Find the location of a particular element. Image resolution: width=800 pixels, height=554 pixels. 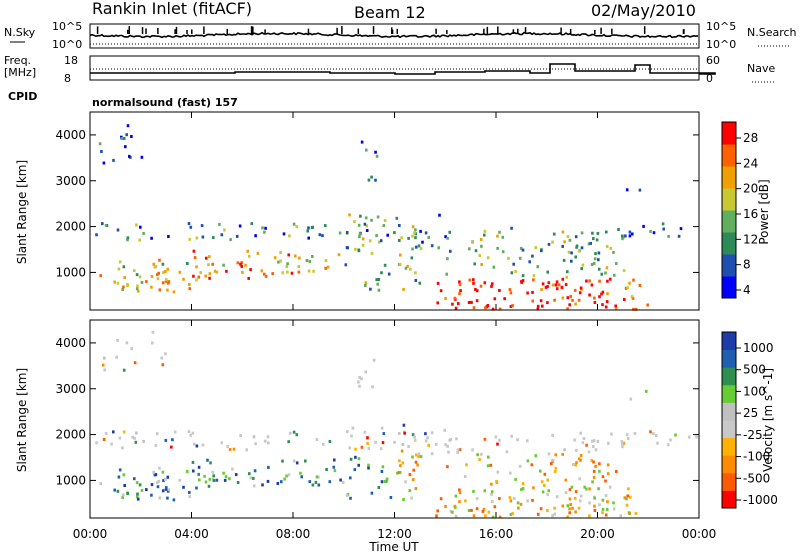

frequency-line is located at coordinates (403, 69).